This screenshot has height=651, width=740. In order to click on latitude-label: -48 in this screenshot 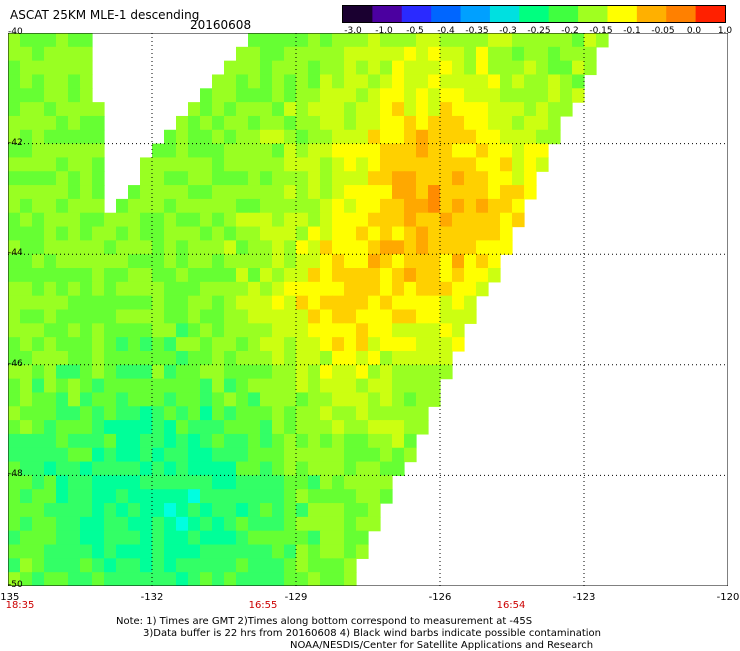, I will do `click(15, 474)`.